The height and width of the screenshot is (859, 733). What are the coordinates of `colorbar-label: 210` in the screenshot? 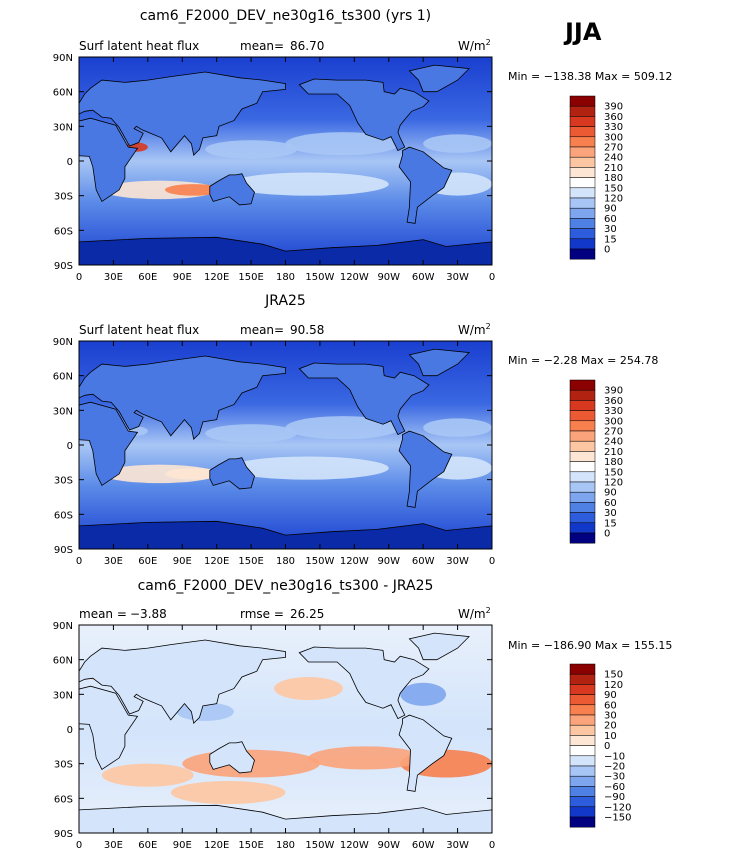 It's located at (613, 452).